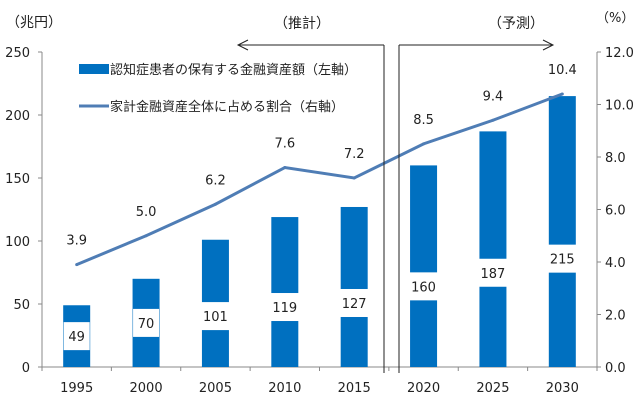  Describe the element at coordinates (26, 368) in the screenshot. I see `left-tick-label: 0` at that location.